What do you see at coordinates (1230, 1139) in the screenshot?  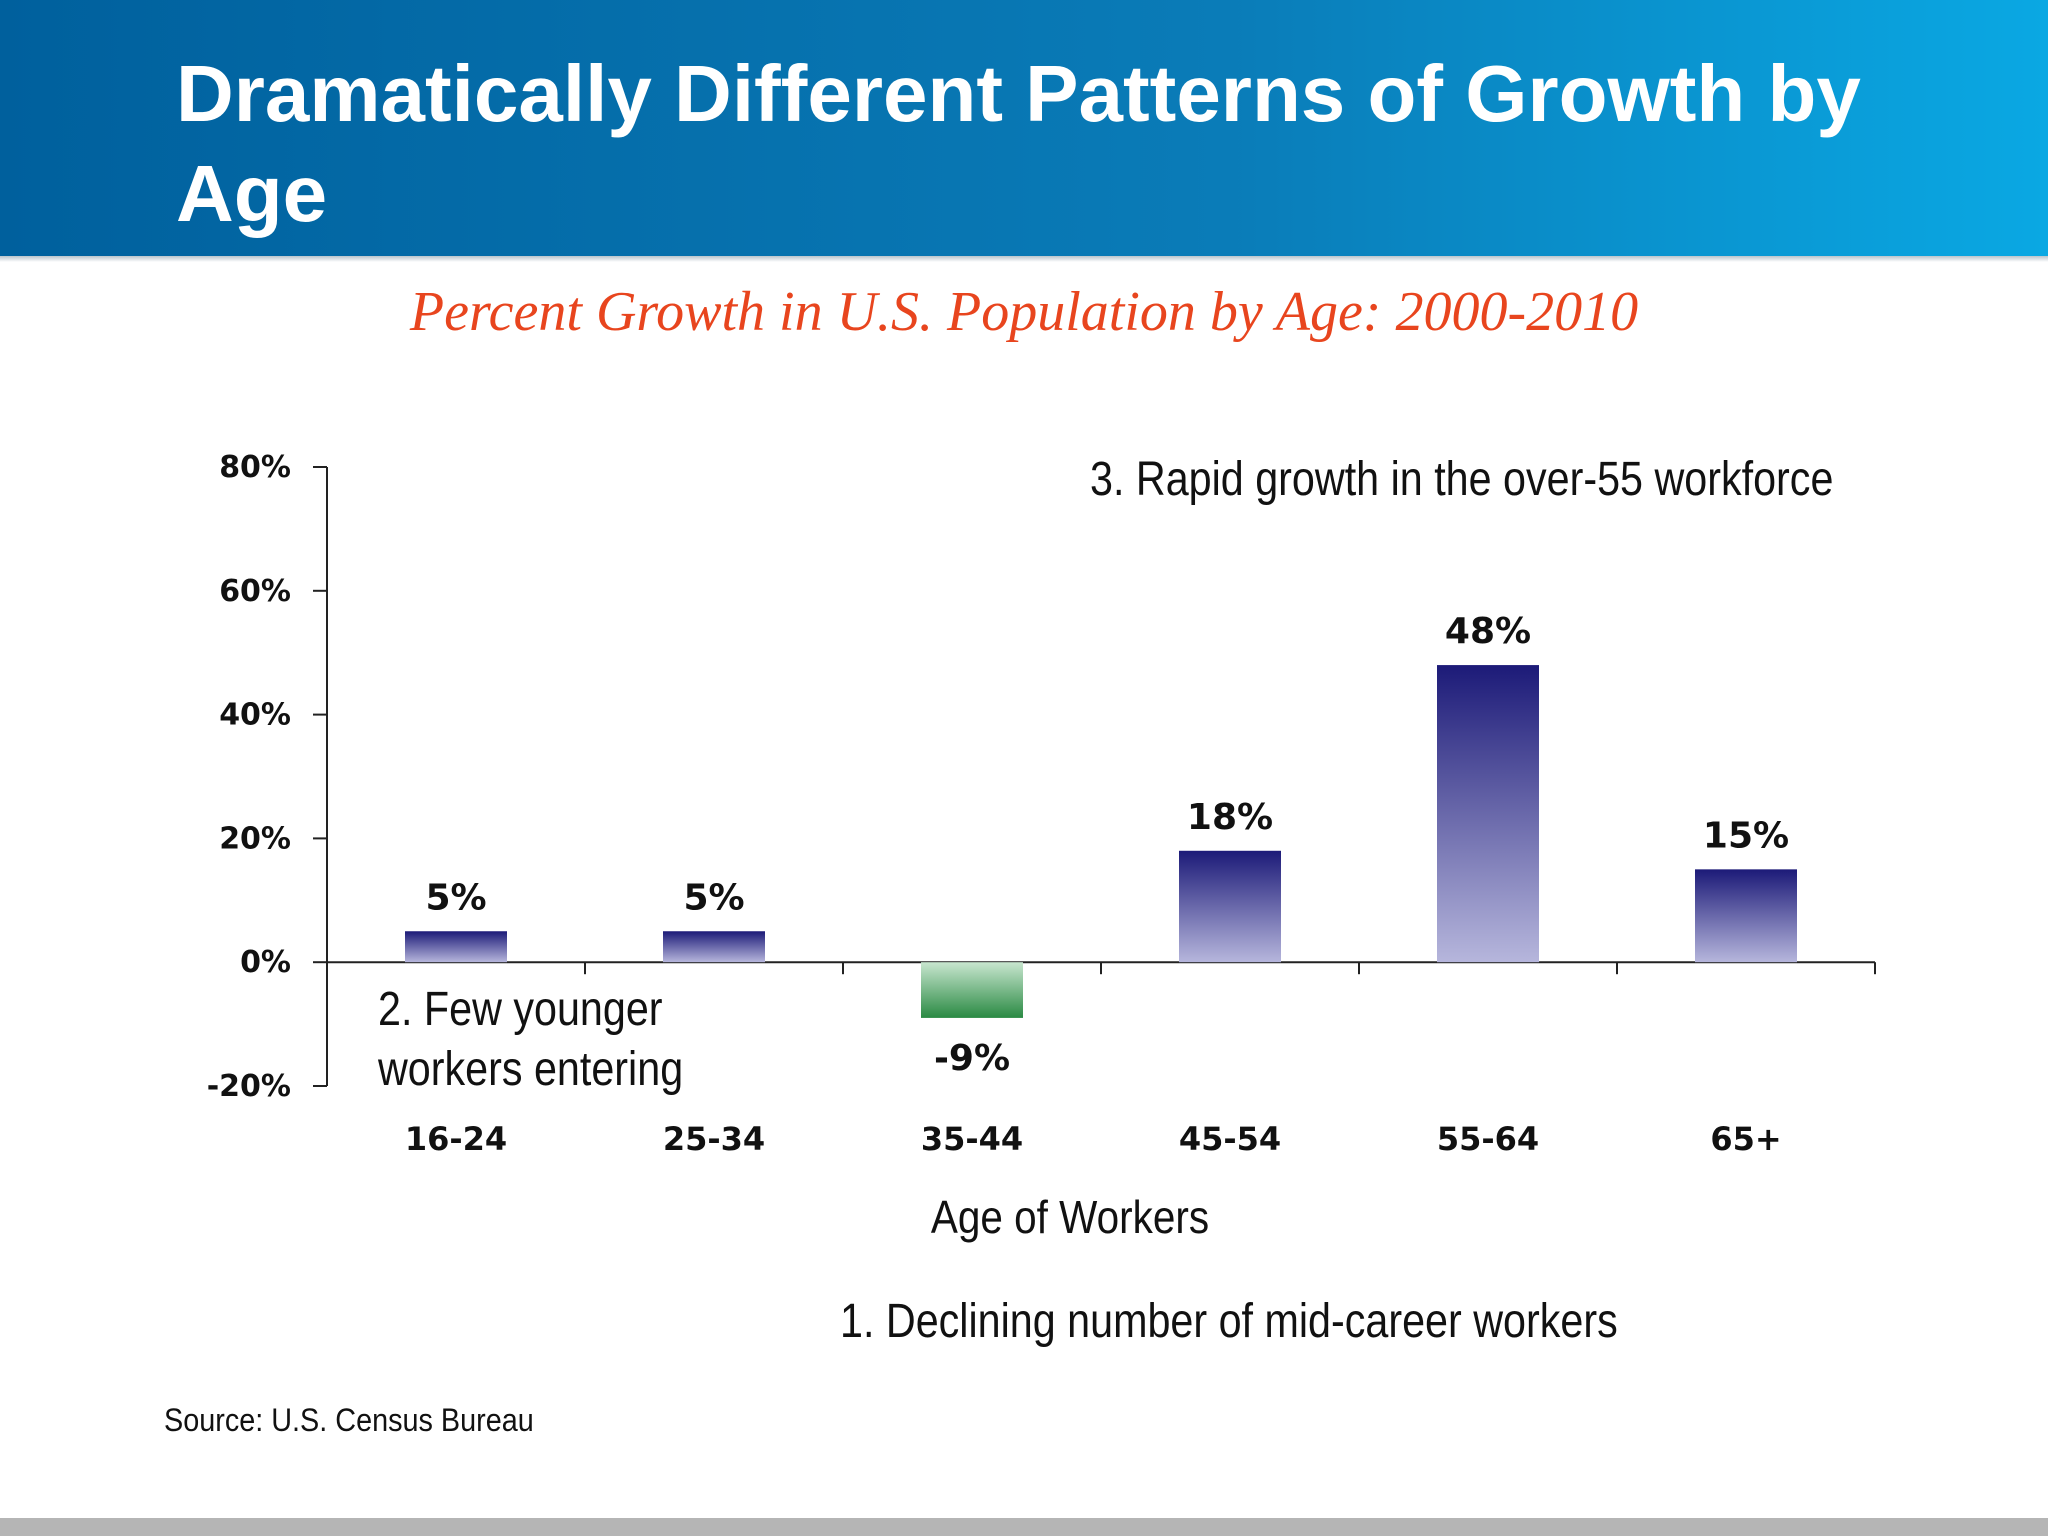 I see `category-label: 45-54` at bounding box center [1230, 1139].